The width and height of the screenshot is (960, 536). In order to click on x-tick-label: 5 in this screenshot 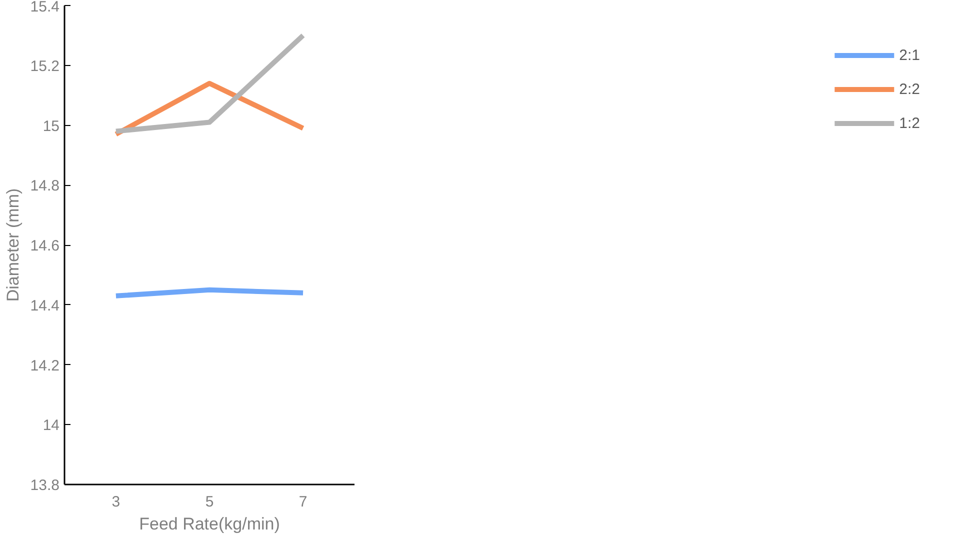, I will do `click(209, 502)`.